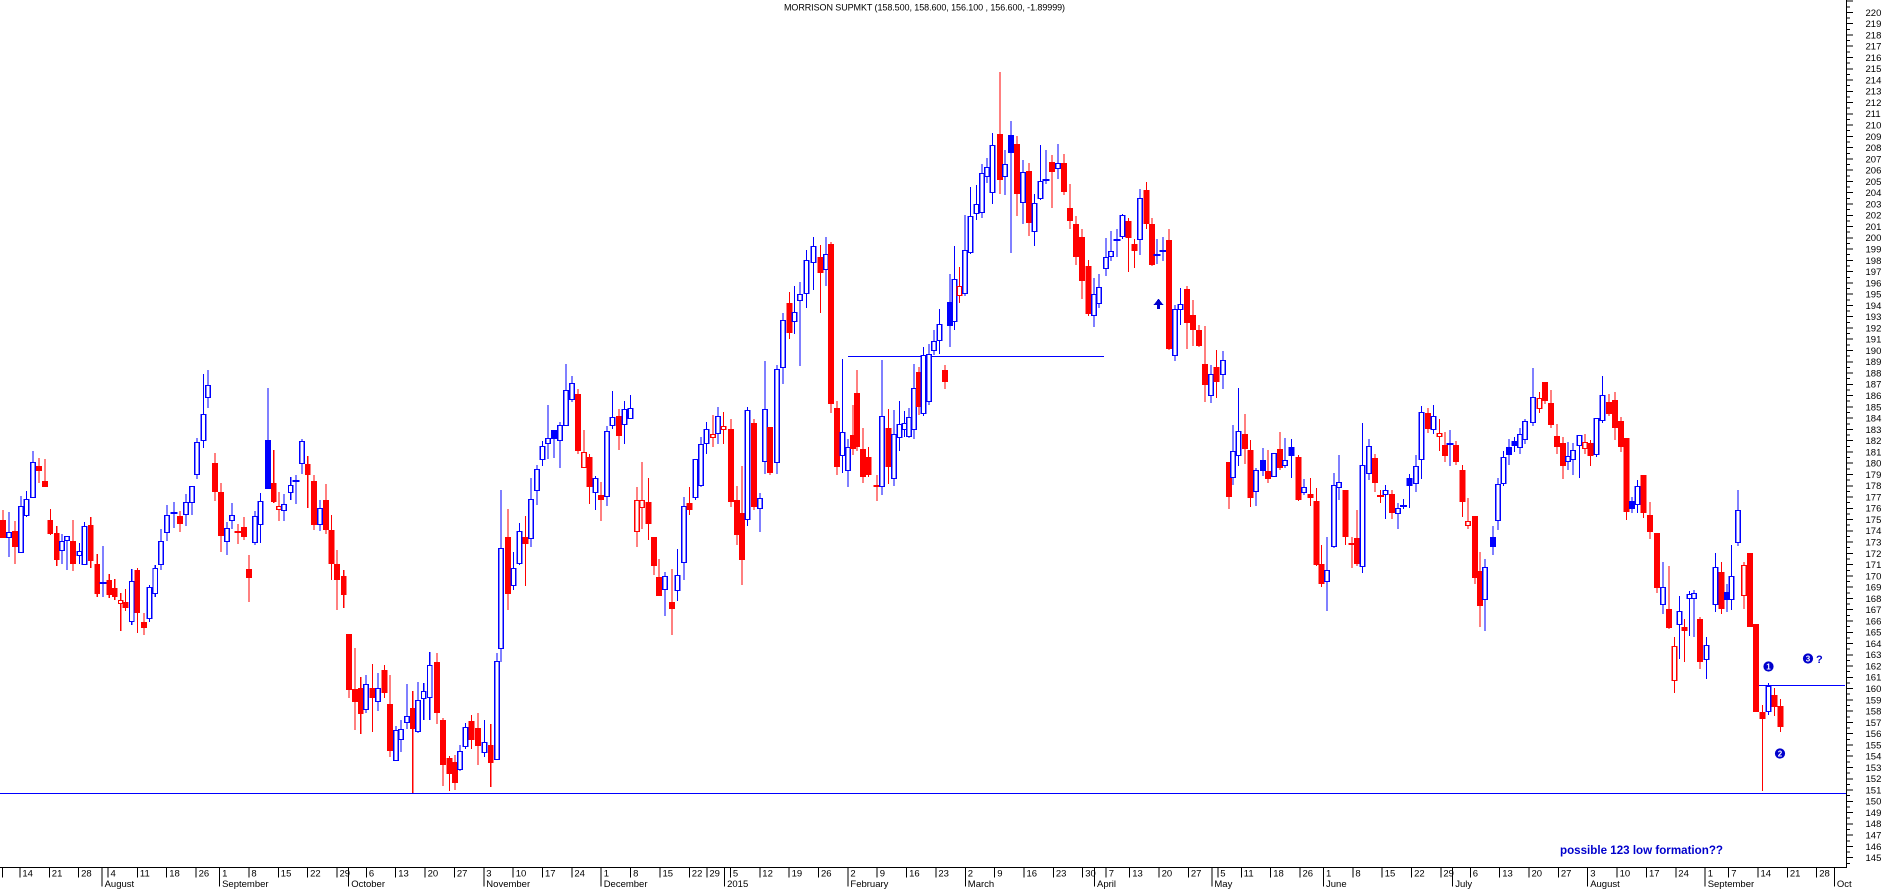  What do you see at coordinates (1874, 126) in the screenshot?
I see `svg-text: 210` at bounding box center [1874, 126].